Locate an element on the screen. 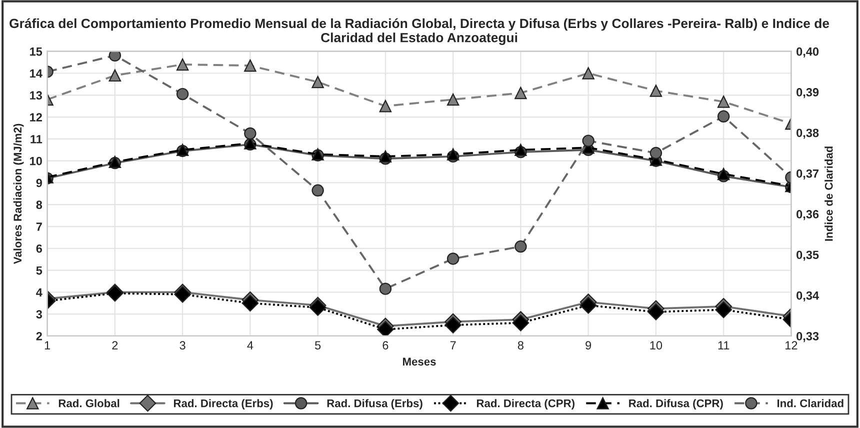  y-tick-label: 7 is located at coordinates (39, 226).